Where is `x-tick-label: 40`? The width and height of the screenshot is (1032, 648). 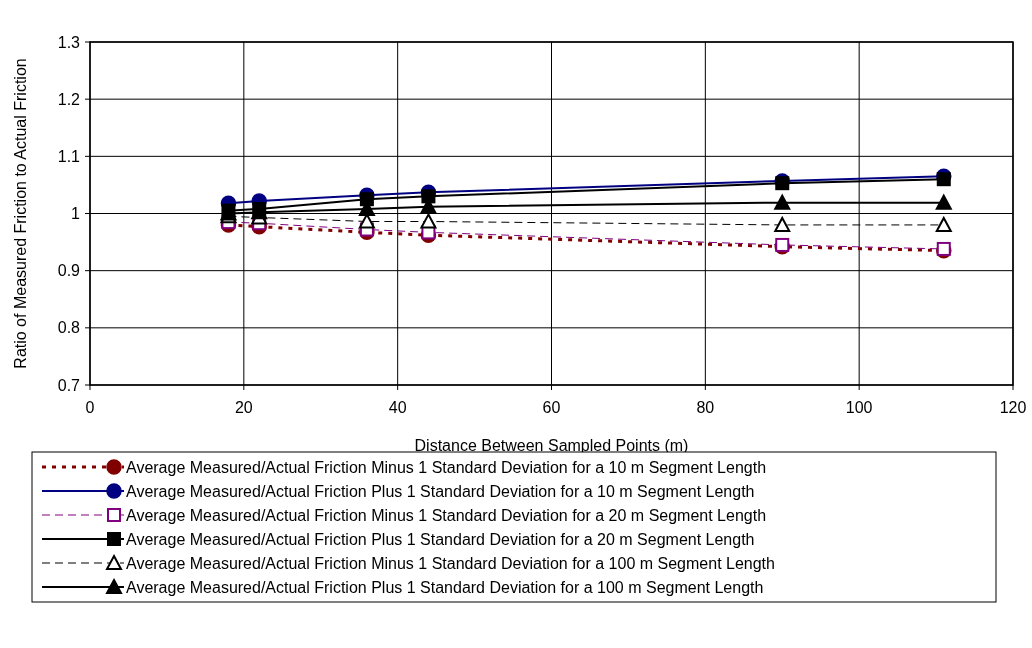
x-tick-label: 40 is located at coordinates (397, 407).